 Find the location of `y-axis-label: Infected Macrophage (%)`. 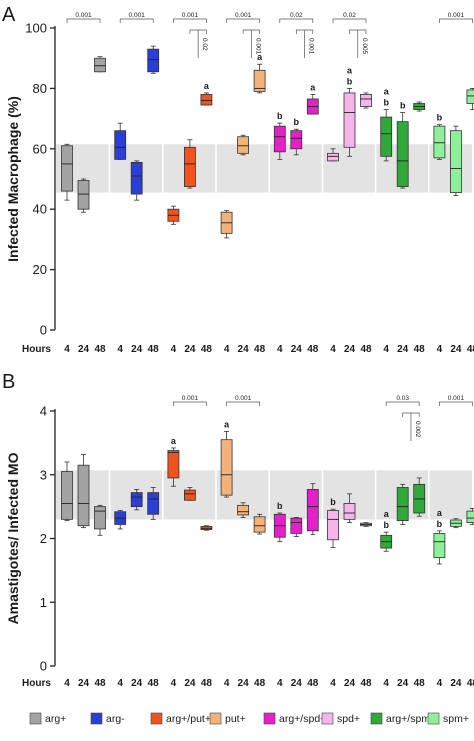

y-axis-label: Infected Macrophage (%) is located at coordinates (13, 179).